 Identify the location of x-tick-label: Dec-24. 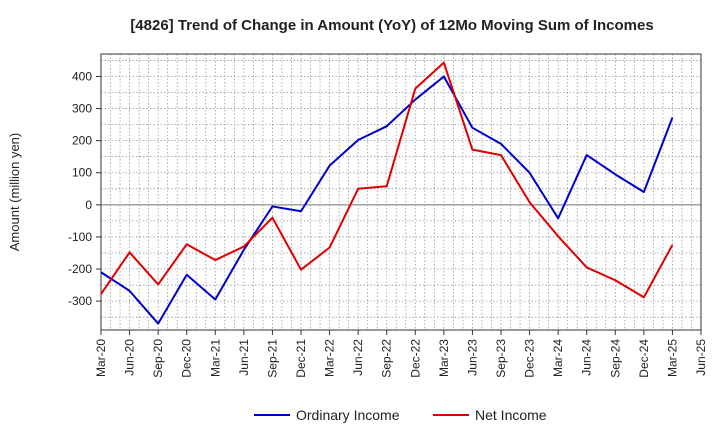
(644, 358).